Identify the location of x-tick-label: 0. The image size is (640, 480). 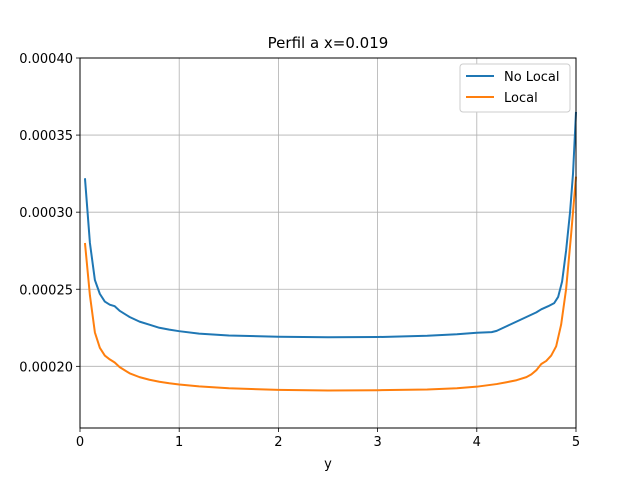
(80, 442).